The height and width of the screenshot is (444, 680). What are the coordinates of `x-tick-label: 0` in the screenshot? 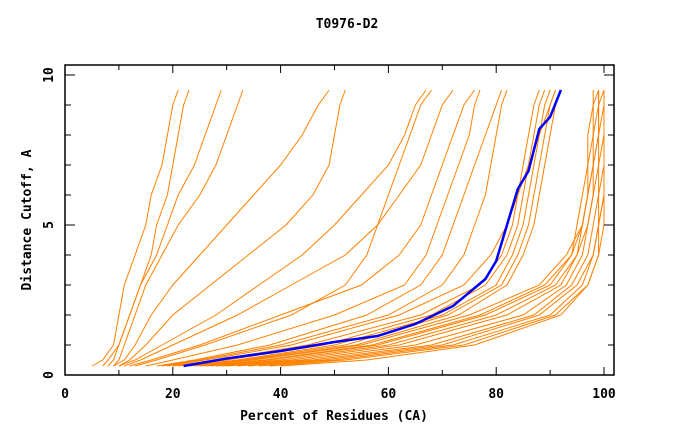 It's located at (65, 394).